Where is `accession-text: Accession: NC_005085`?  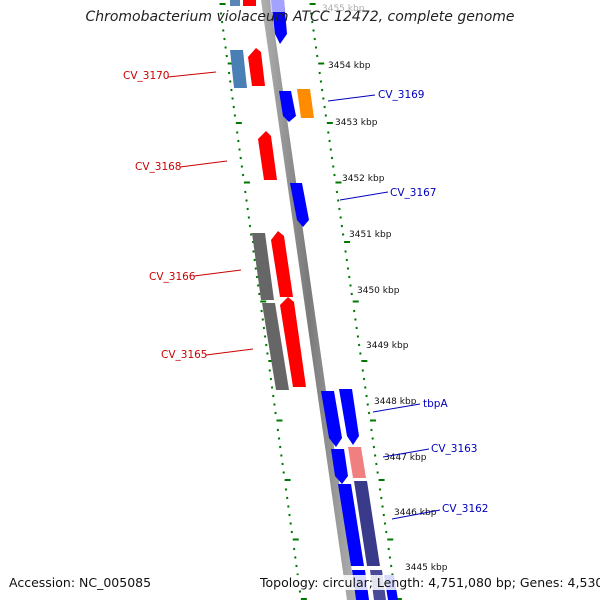
accession-text: Accession: NC_005085 is located at coordinates (80, 582).